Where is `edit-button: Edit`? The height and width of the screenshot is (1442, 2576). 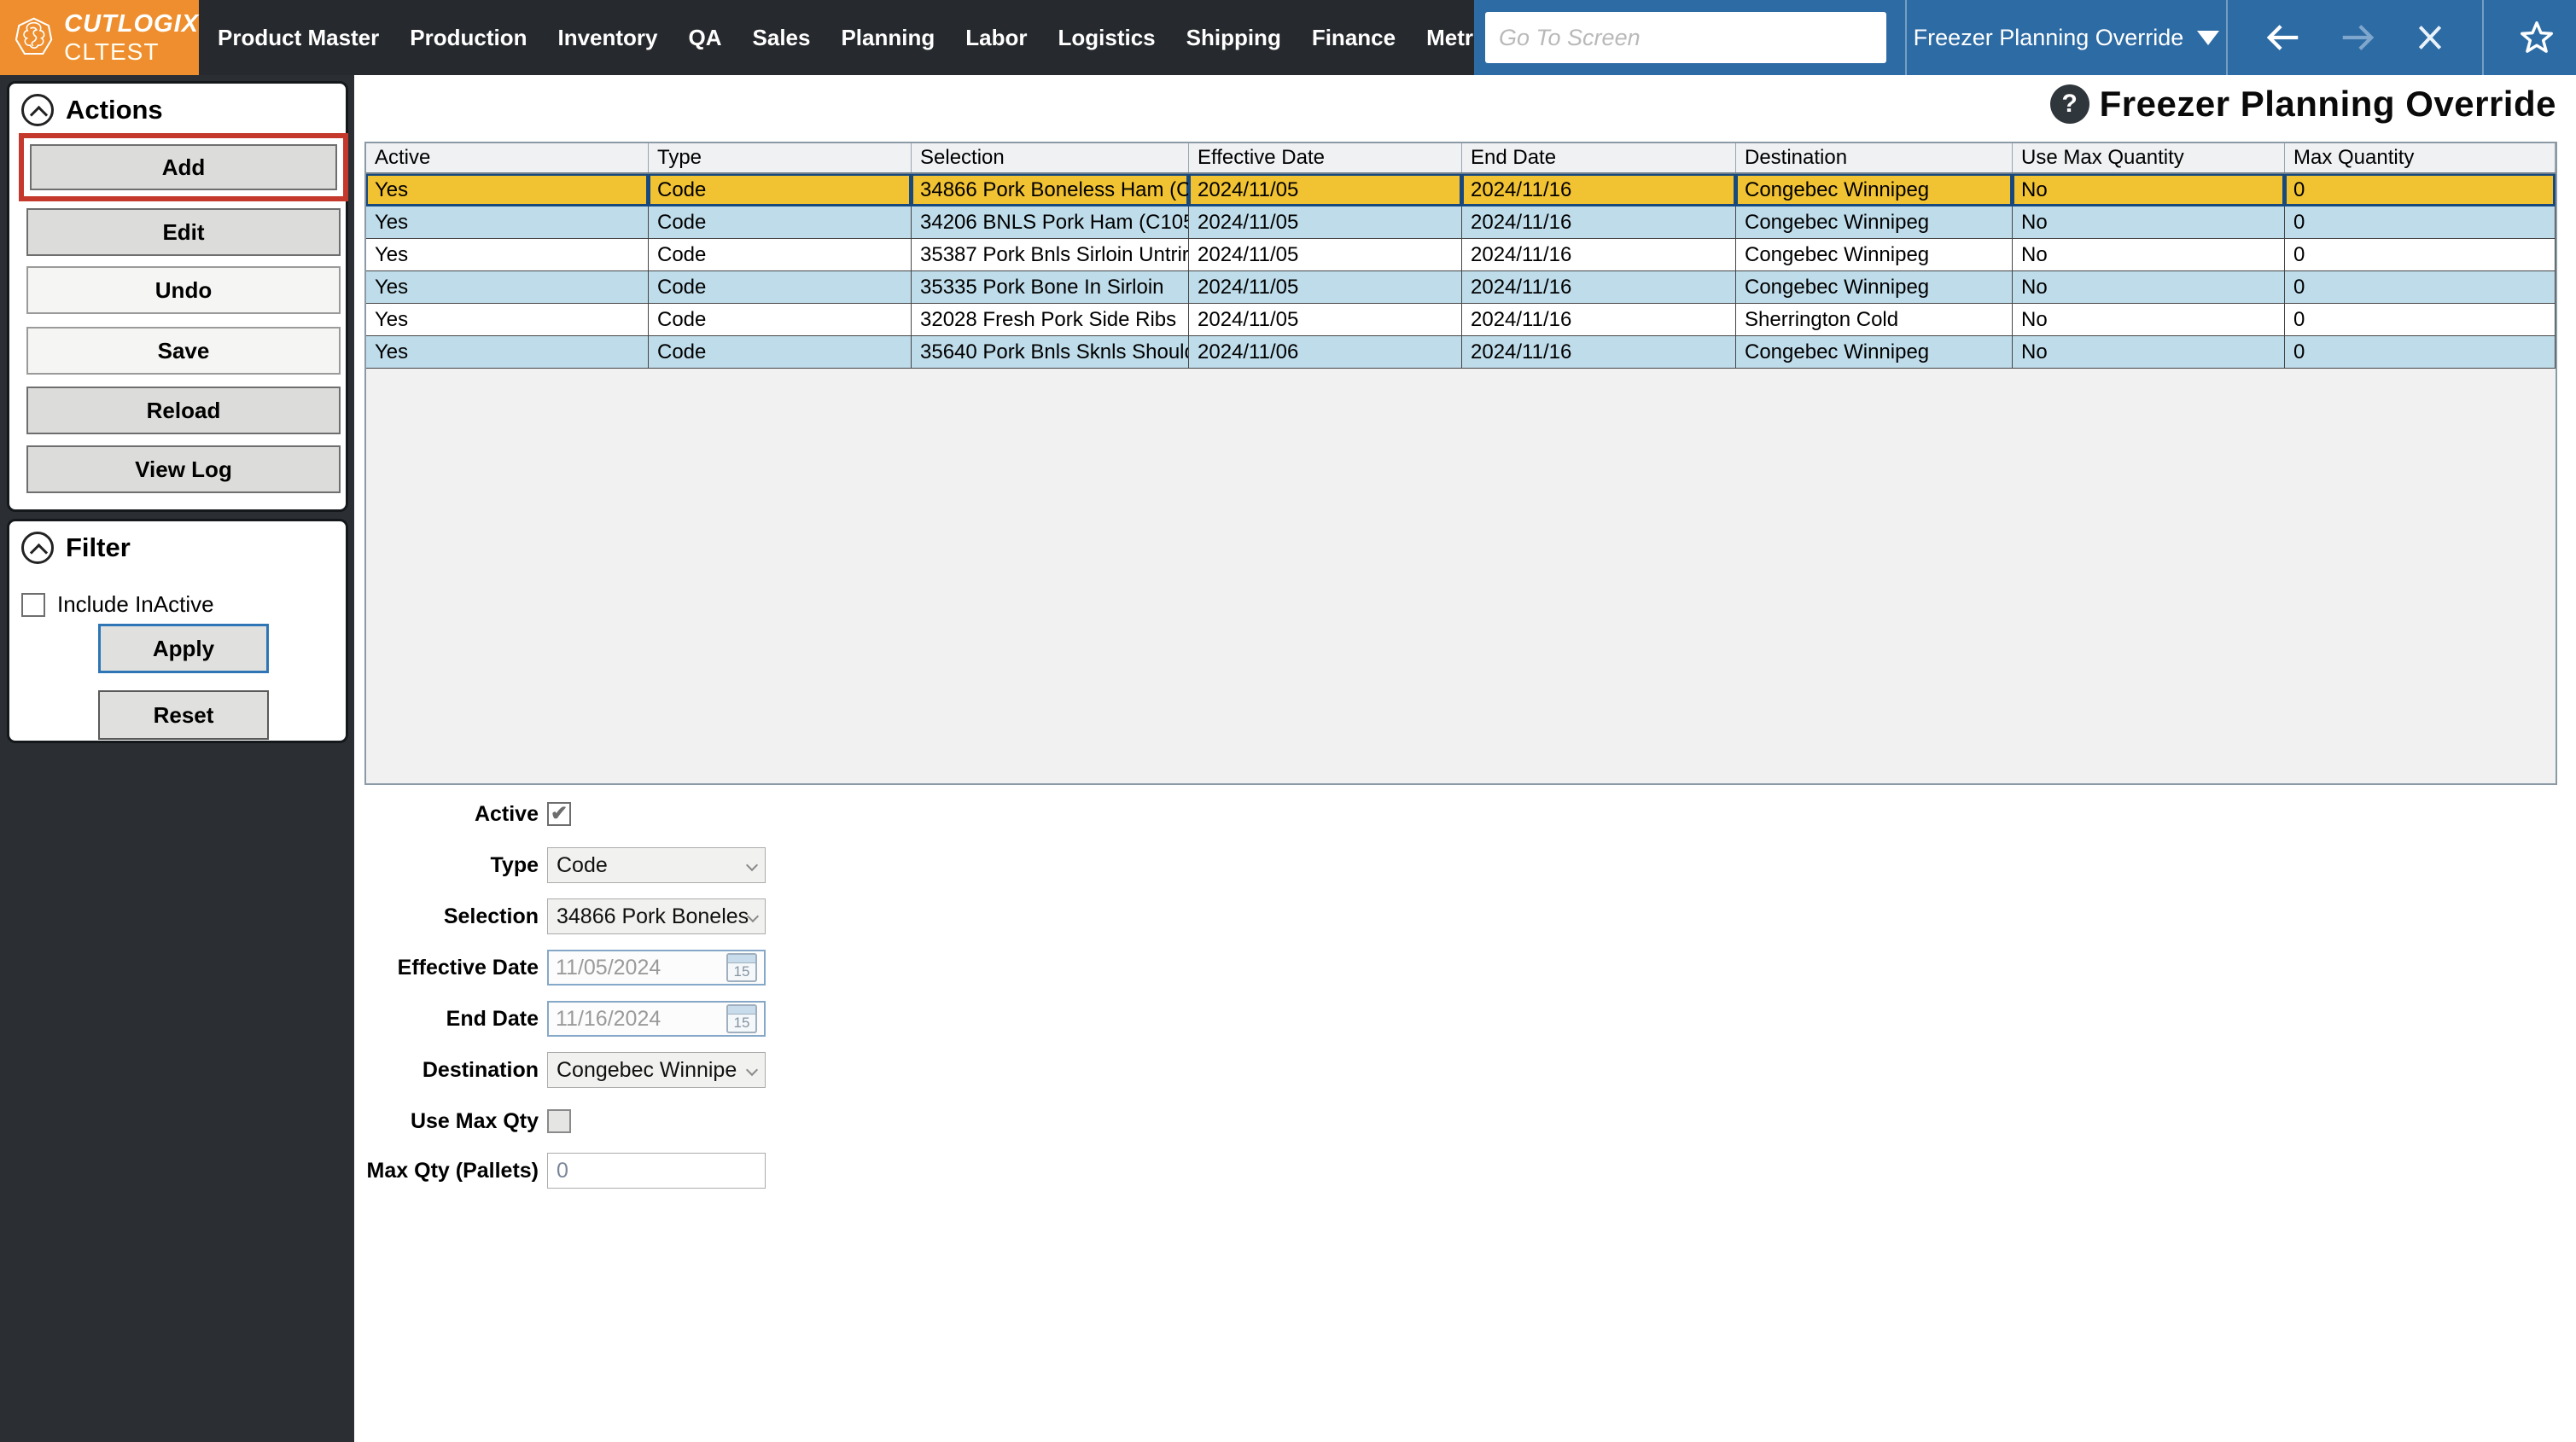 edit-button: Edit is located at coordinates (183, 232).